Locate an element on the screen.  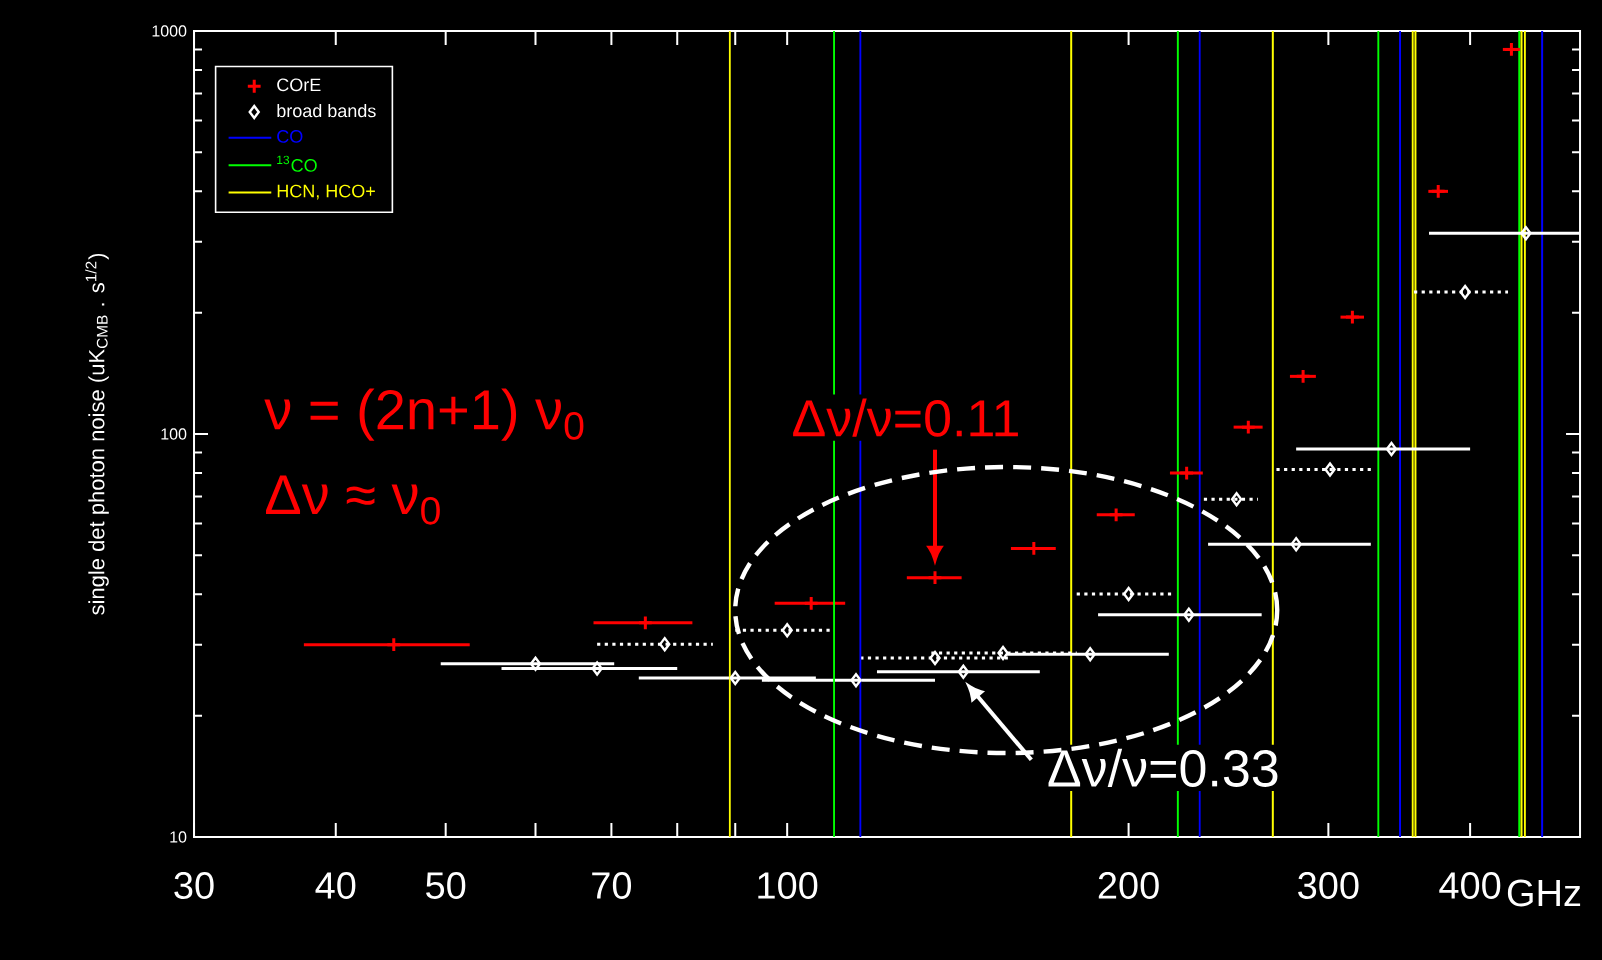
legend-label: broad bands is located at coordinates (326, 111).